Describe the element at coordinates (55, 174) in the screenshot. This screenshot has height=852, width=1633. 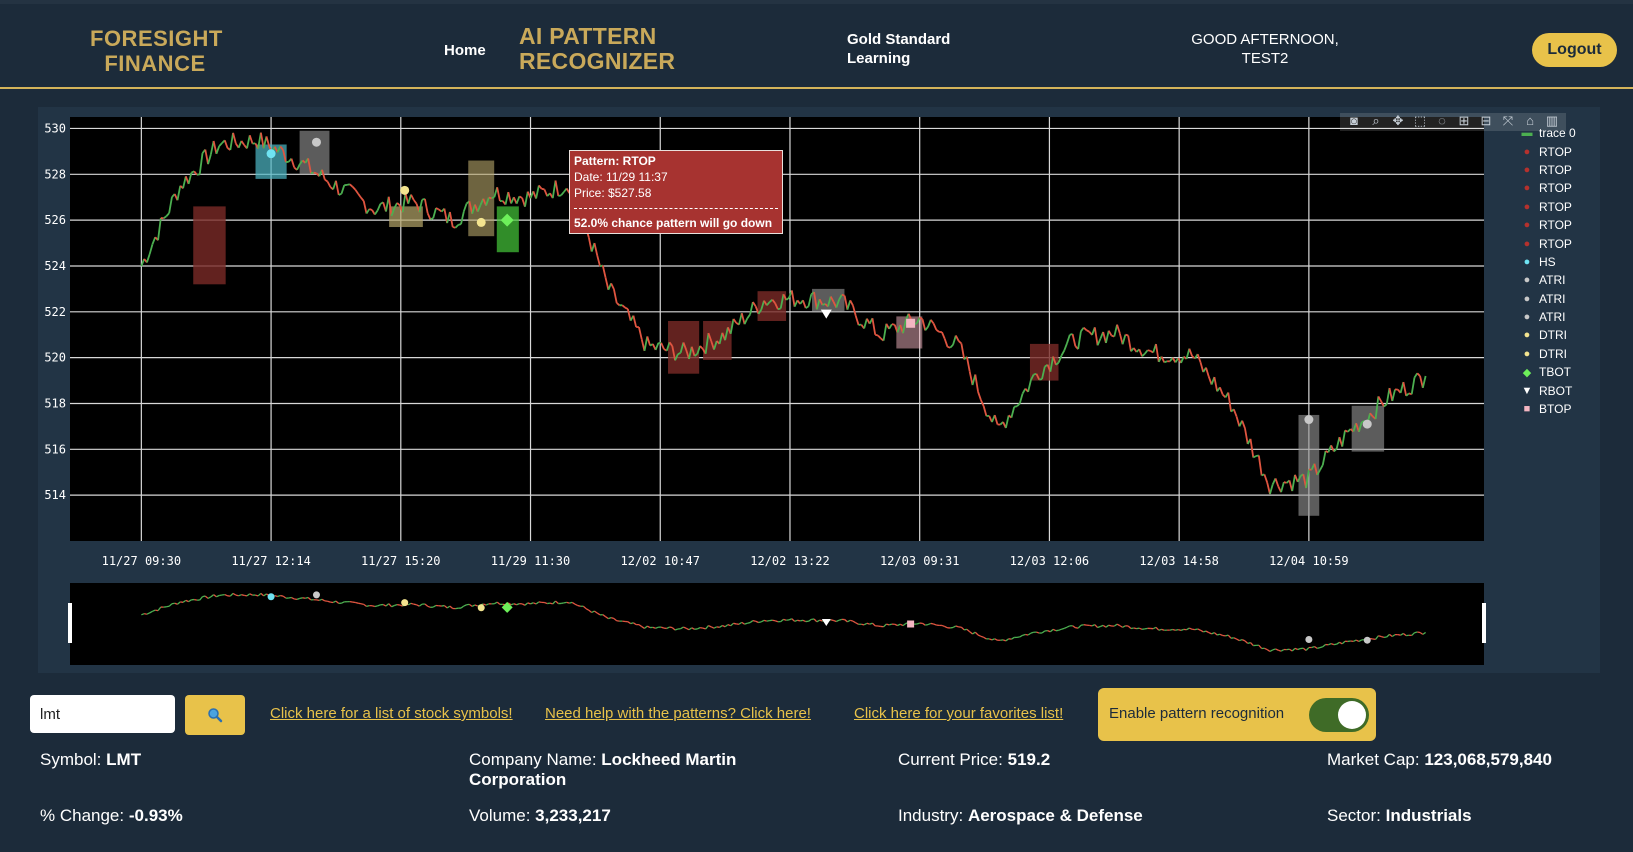
I see `y-tick-label: 528` at that location.